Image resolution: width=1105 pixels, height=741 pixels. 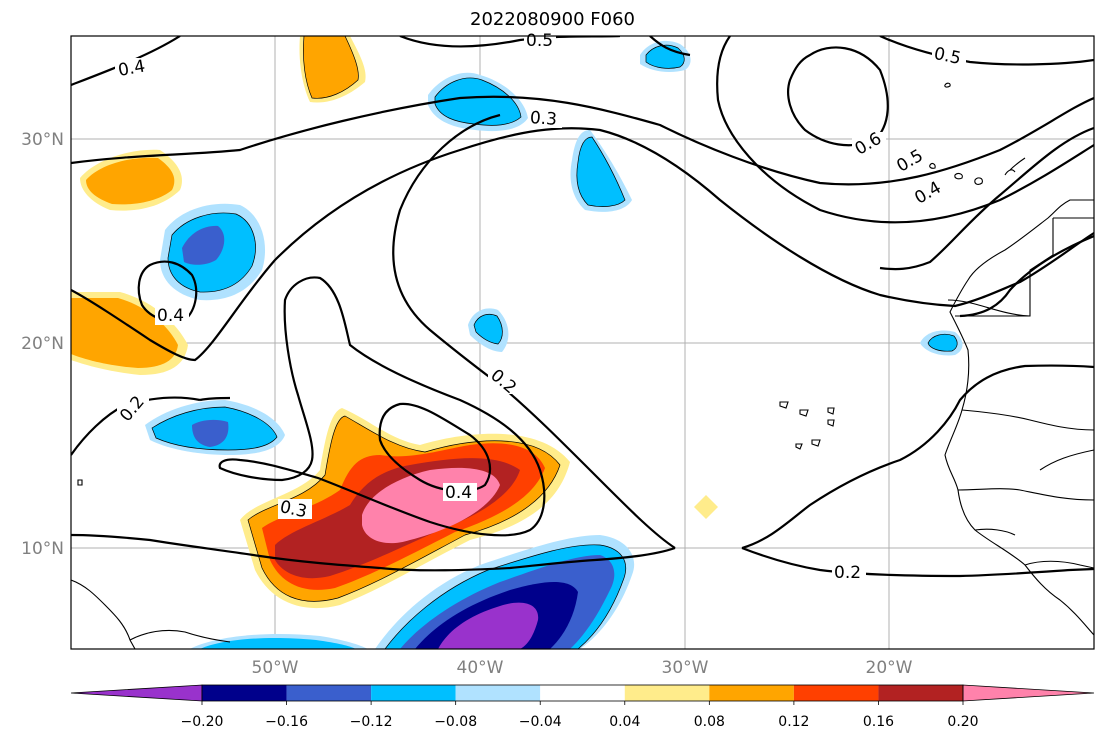 I want to click on colorbar-tick-label: −0.08, so click(x=455, y=722).